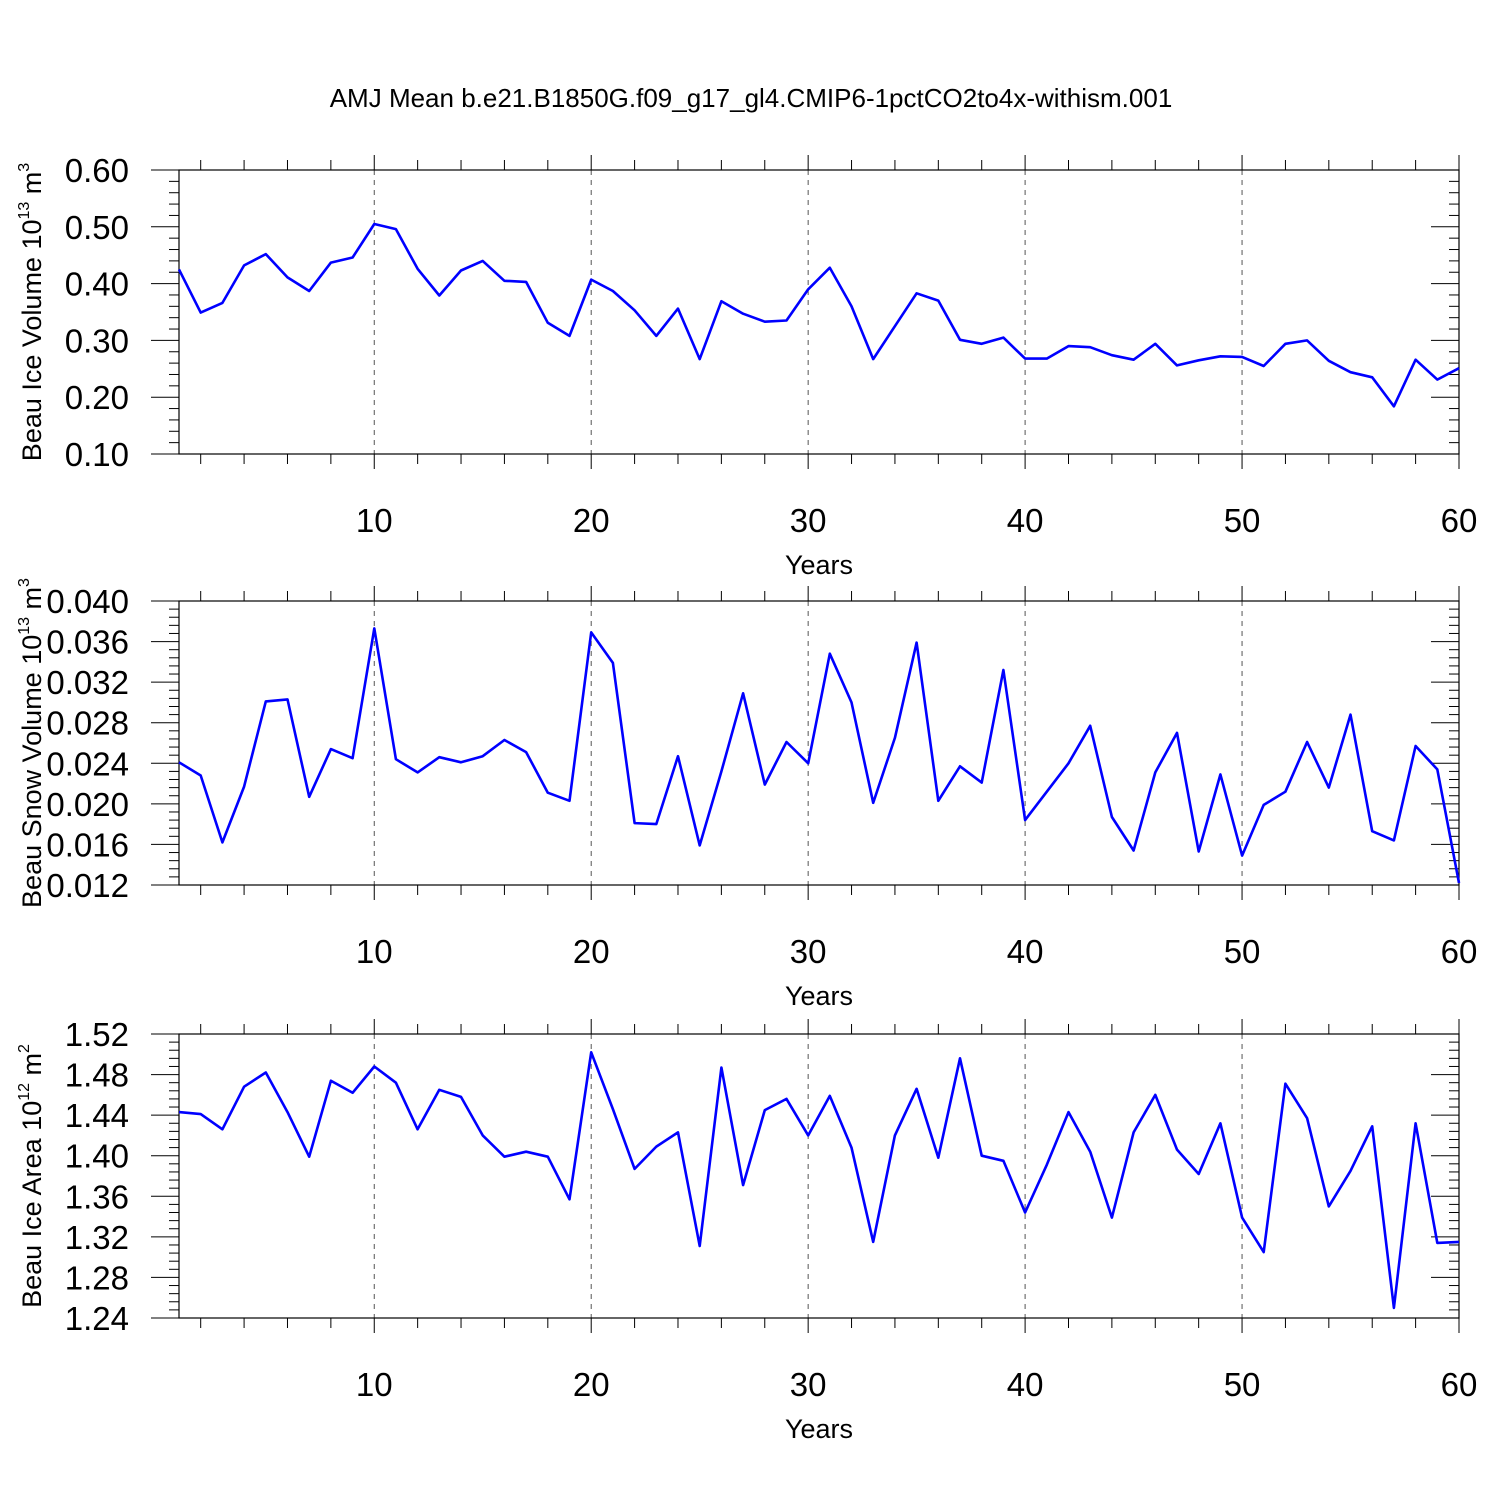  Describe the element at coordinates (97, 1277) in the screenshot. I see `y-tick-label: 1.28` at that location.